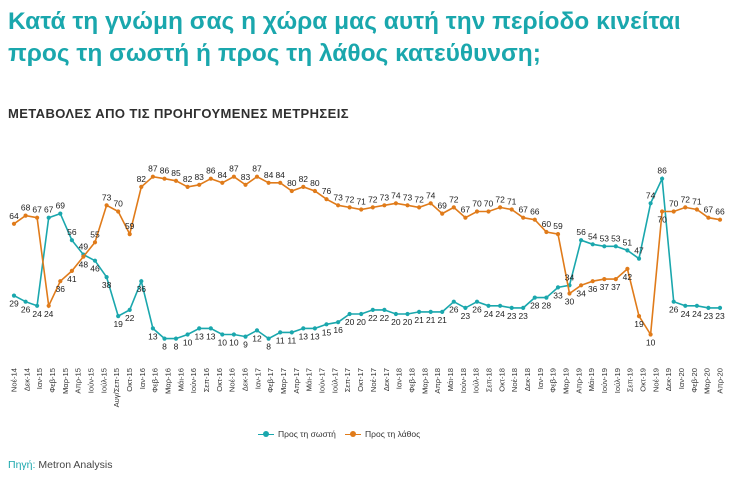 This screenshot has height=479, width=735. Describe the element at coordinates (118, 204) in the screenshot. I see `data-label: 70` at that location.